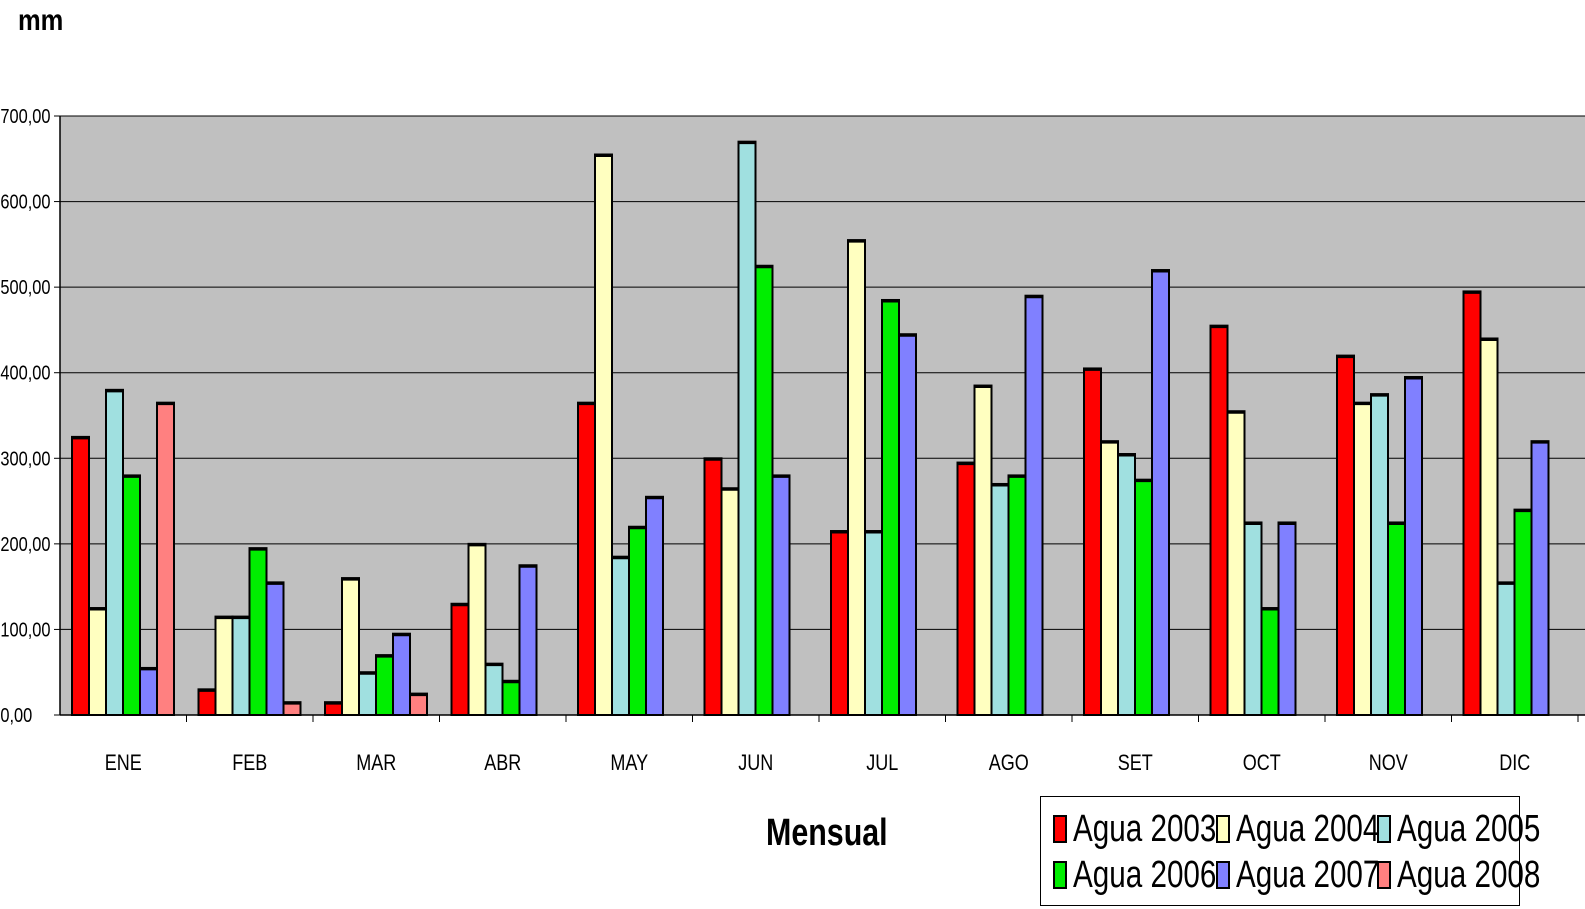 The height and width of the screenshot is (909, 1585). Describe the element at coordinates (755, 763) in the screenshot. I see `x-tick-label: JUN` at that location.